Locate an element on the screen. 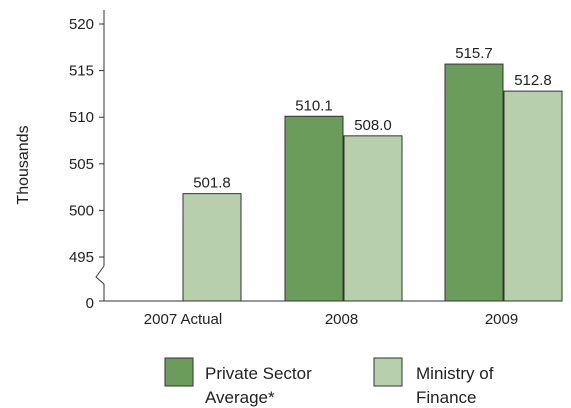 The width and height of the screenshot is (571, 408). data-label: 501.8 is located at coordinates (212, 183).